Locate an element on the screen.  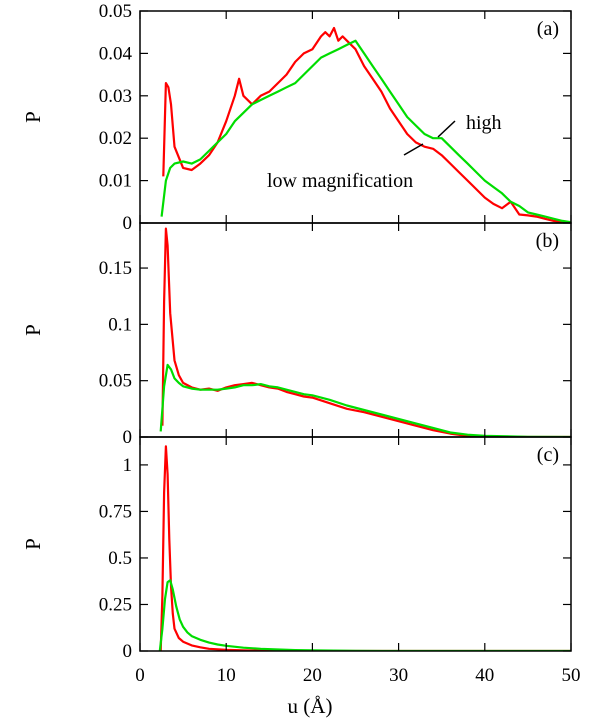
annotation-high: high is located at coordinates (484, 123).